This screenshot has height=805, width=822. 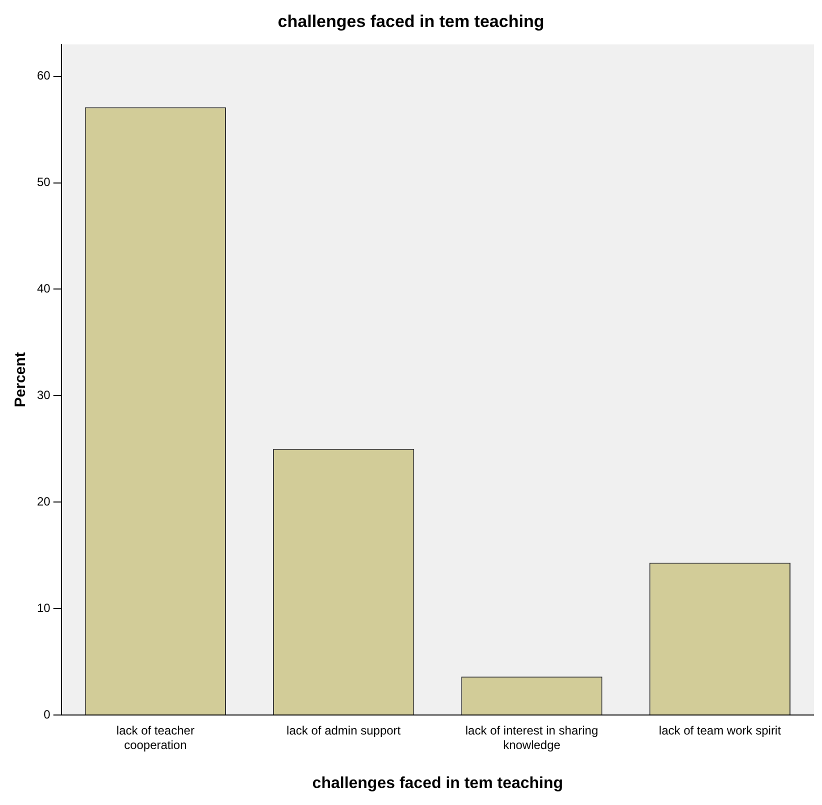 I want to click on y-axis-title: Percent, so click(x=21, y=380).